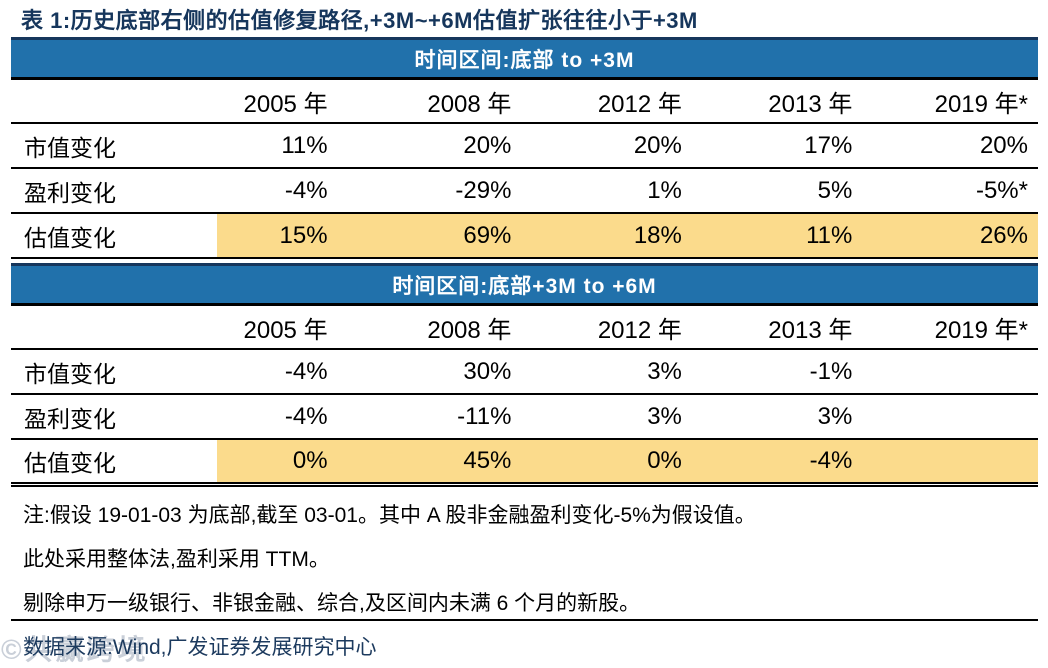  I want to click on table-row-valuation: 估值变化 0% 45% 0% -4%, so click(524, 463).